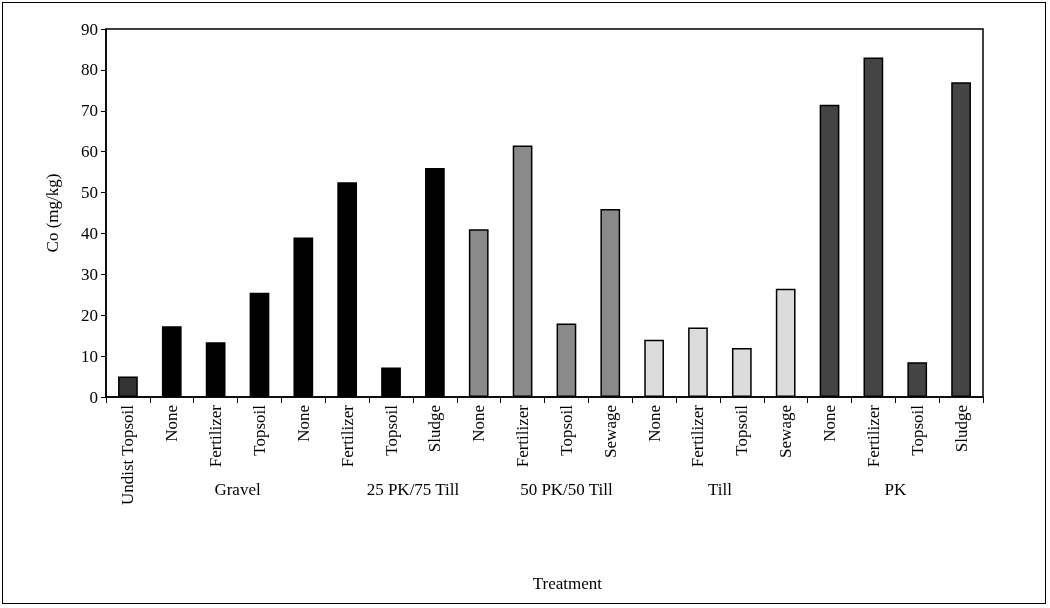 The height and width of the screenshot is (608, 1050). Describe the element at coordinates (895, 489) in the screenshot. I see `text: PK` at that location.